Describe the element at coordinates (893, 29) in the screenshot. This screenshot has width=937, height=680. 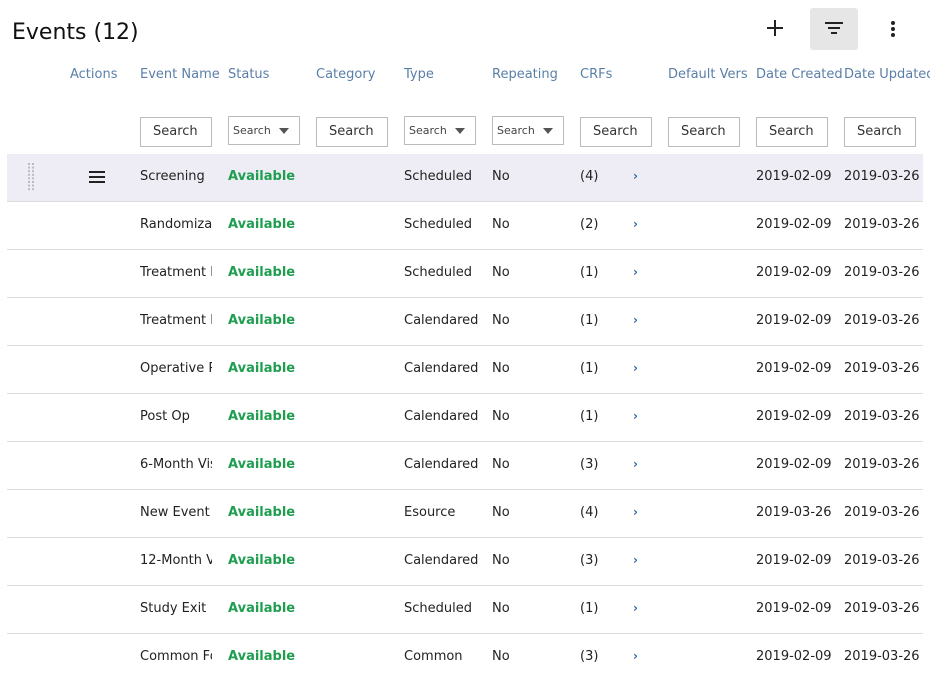
I see `more-button` at that location.